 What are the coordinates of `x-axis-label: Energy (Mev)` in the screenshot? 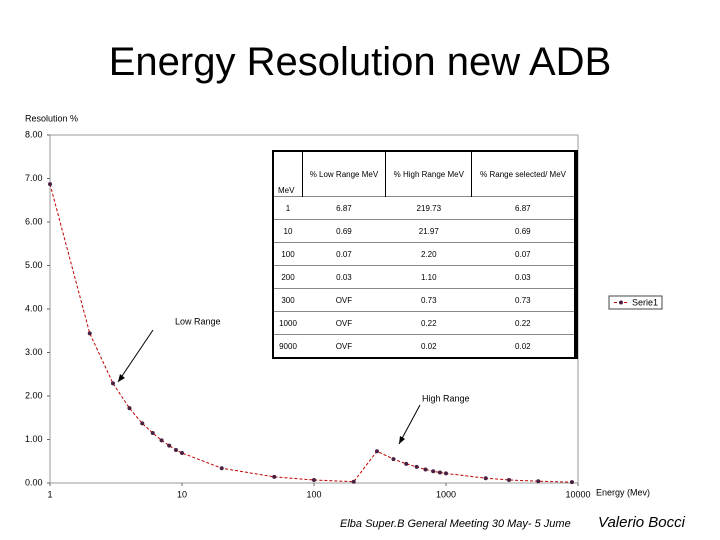 It's located at (623, 492).